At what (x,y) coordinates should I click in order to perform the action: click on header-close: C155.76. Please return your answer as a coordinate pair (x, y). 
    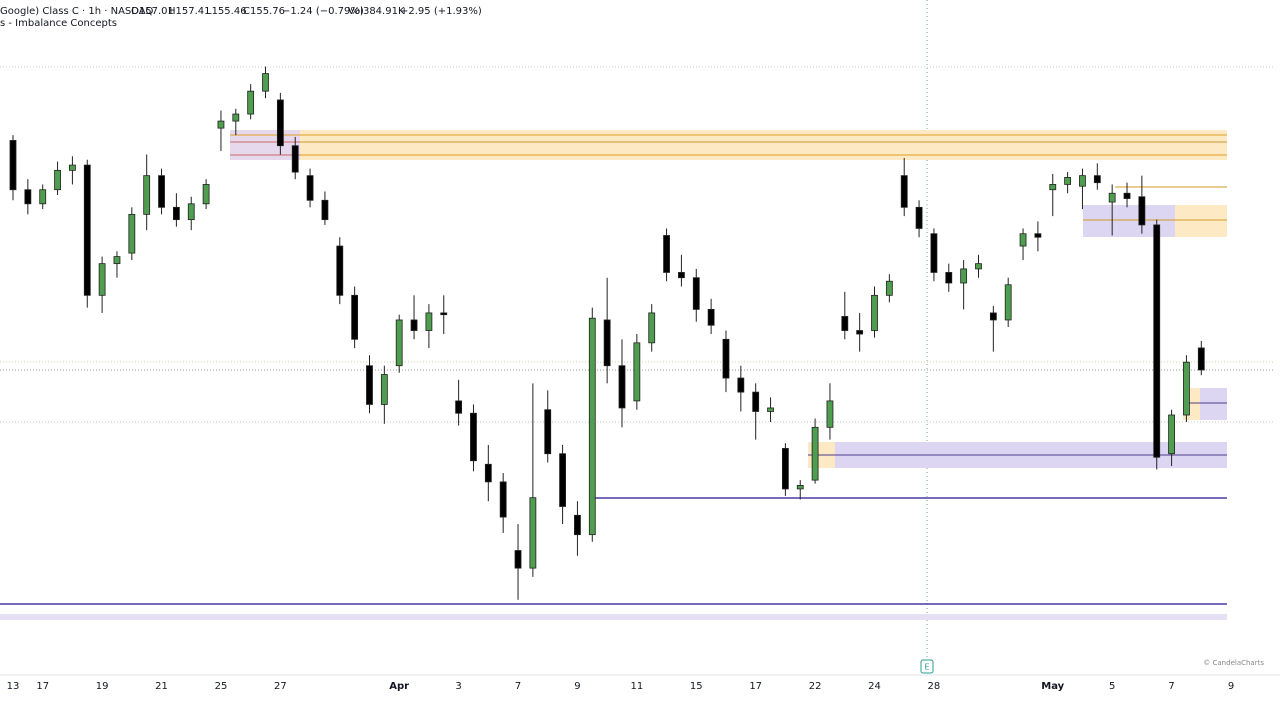
    Looking at the image, I should click on (264, 11).